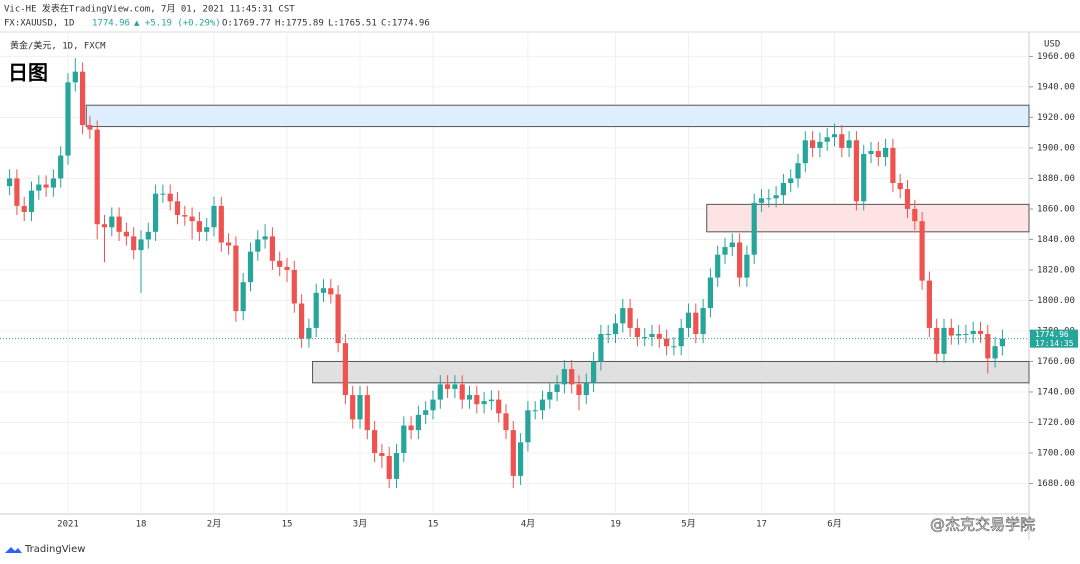 The image size is (1080, 564). I want to click on axis-unit: USD, so click(1052, 45).